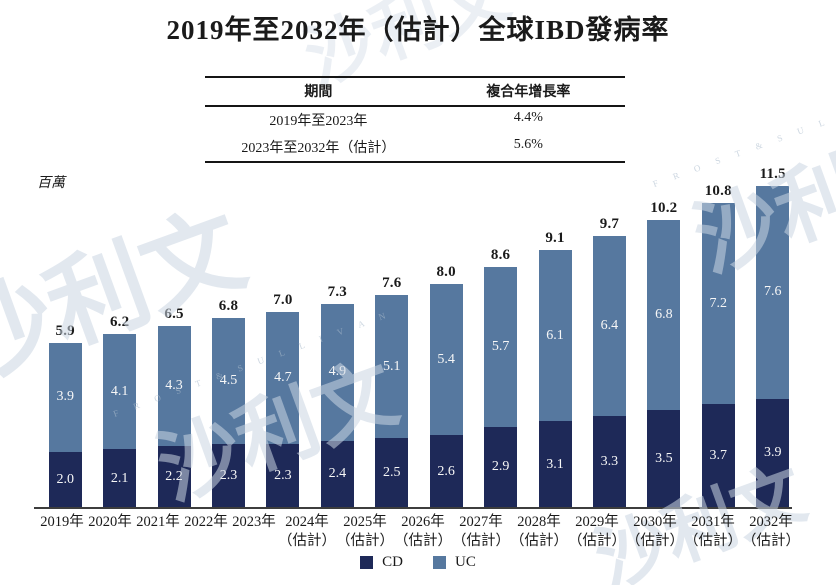 The height and width of the screenshot is (585, 836). What do you see at coordinates (528, 92) in the screenshot?
I see `cagr-header-rate: 複合年增長率` at bounding box center [528, 92].